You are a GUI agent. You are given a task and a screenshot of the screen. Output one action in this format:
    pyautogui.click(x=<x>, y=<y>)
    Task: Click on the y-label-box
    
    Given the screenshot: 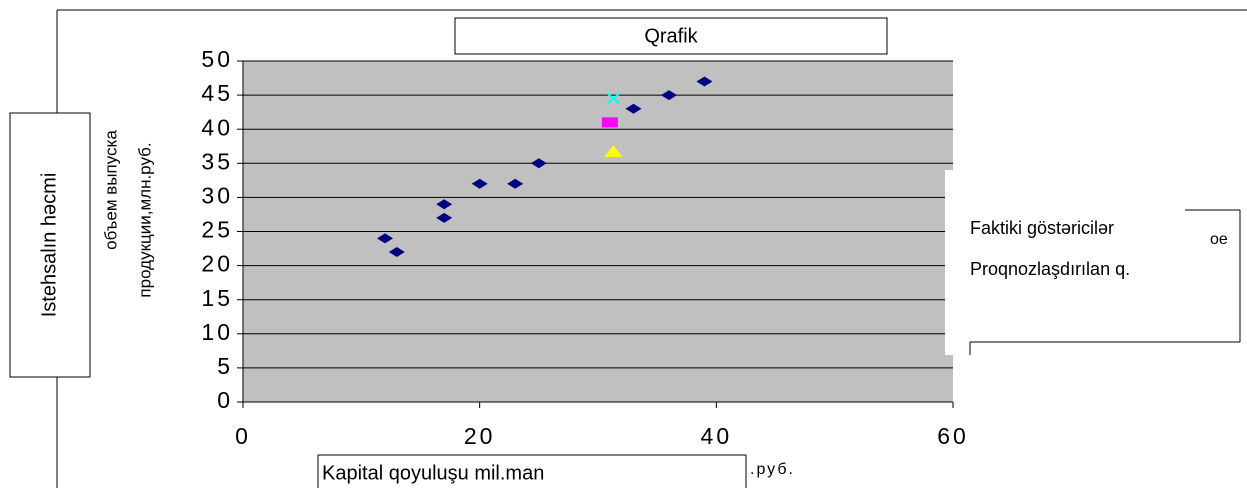 What is the action you would take?
    pyautogui.click(x=50, y=245)
    